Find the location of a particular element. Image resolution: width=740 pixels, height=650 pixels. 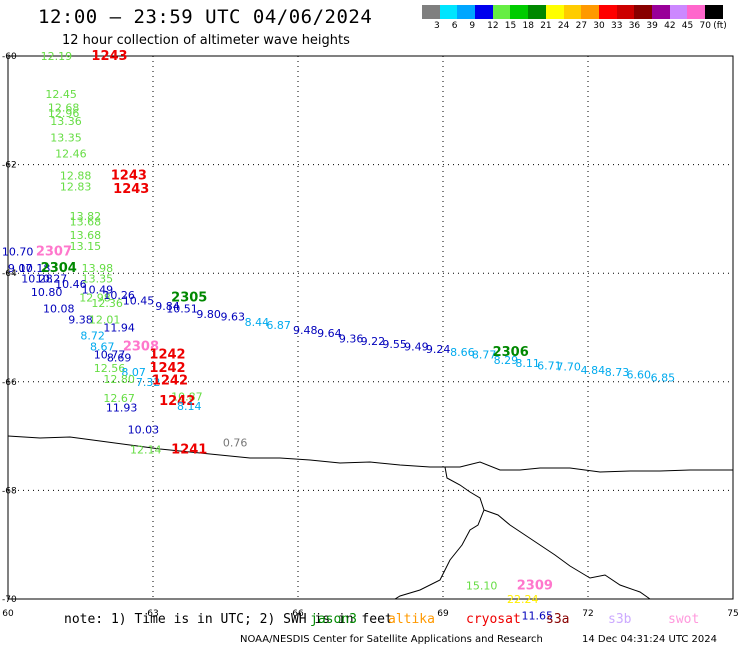

wave-height-label: 6.87 is located at coordinates (278, 325).